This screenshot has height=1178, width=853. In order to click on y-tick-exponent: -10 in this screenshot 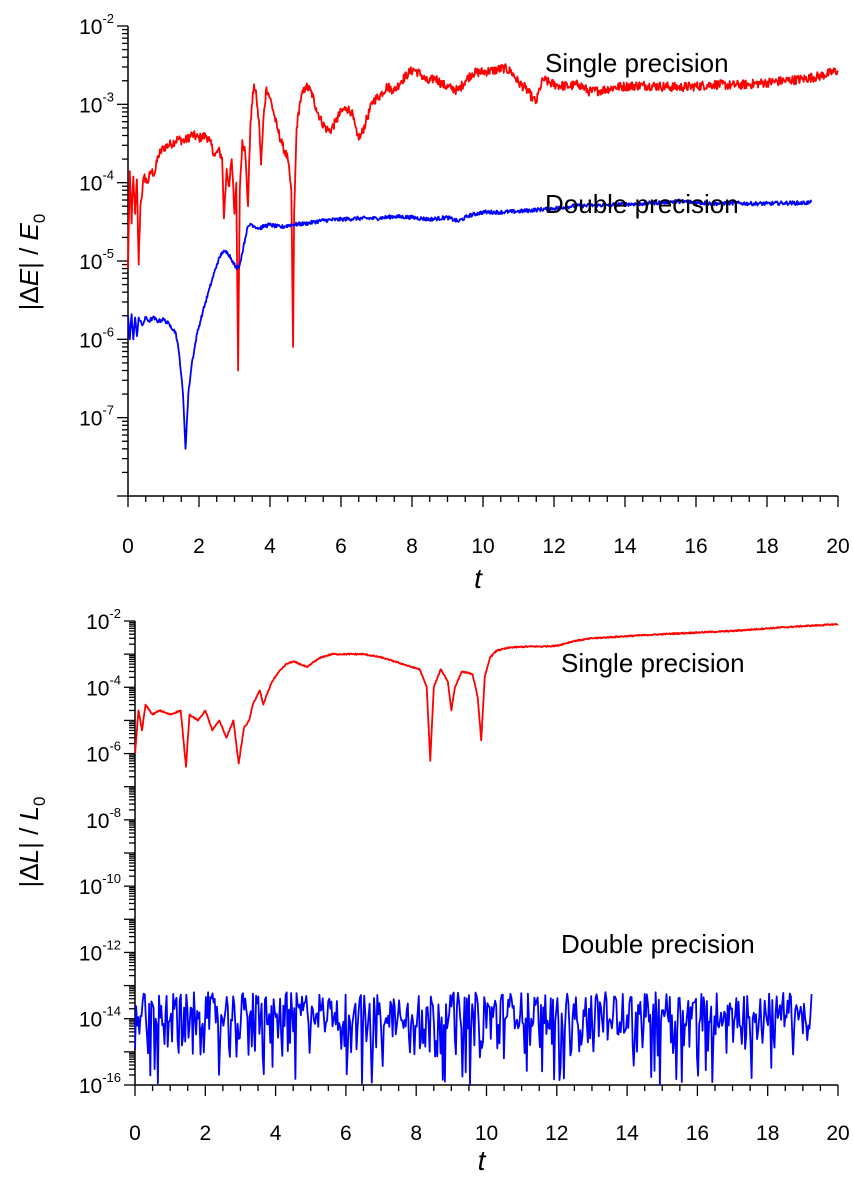, I will do `click(111, 878)`.